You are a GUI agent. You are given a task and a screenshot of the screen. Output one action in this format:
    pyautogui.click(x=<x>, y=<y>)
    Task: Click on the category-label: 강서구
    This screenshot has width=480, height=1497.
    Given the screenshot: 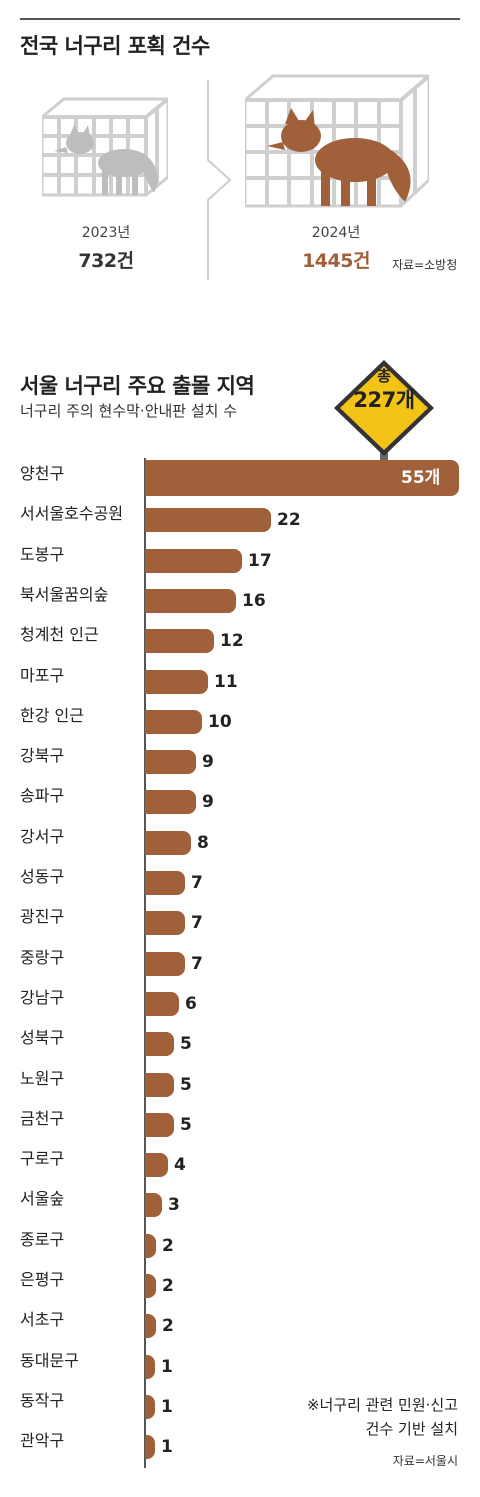 What is the action you would take?
    pyautogui.click(x=42, y=836)
    